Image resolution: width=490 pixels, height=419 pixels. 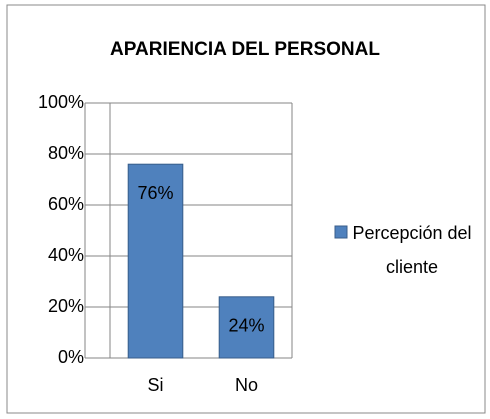 I want to click on y-tick-label: 100%, so click(x=61, y=102).